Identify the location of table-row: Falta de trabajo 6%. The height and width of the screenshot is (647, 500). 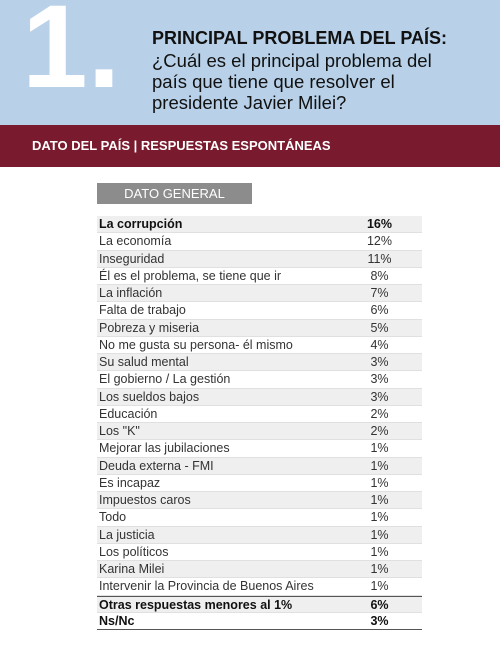
(259, 311).